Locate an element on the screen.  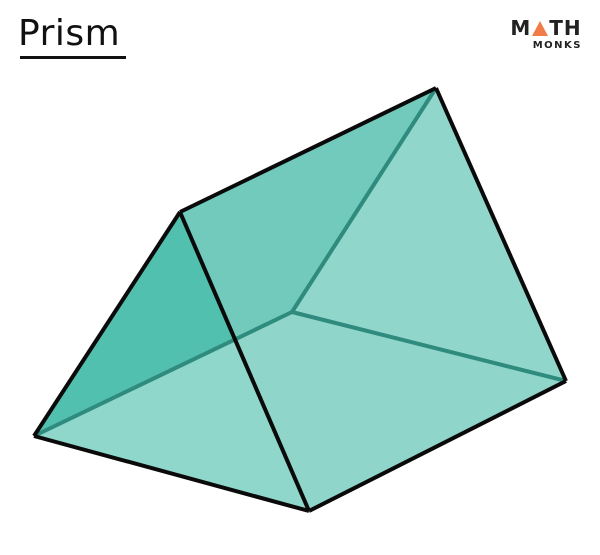
logo-wordmark: M TH is located at coordinates (546, 28).